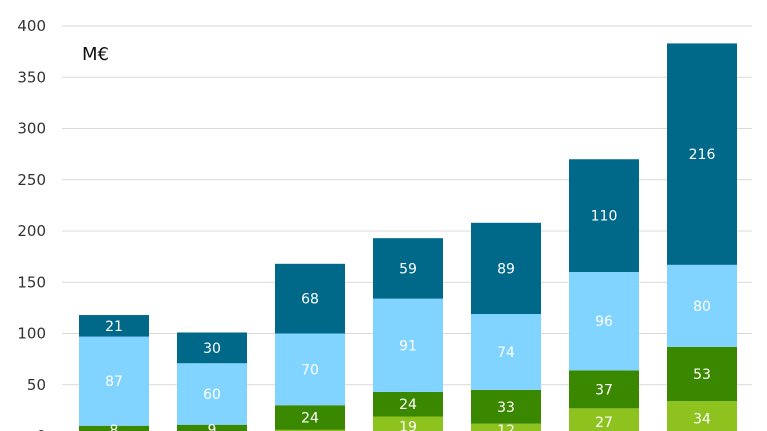 The height and width of the screenshot is (431, 767). What do you see at coordinates (31, 180) in the screenshot?
I see `y-tick-label: 250` at bounding box center [31, 180].